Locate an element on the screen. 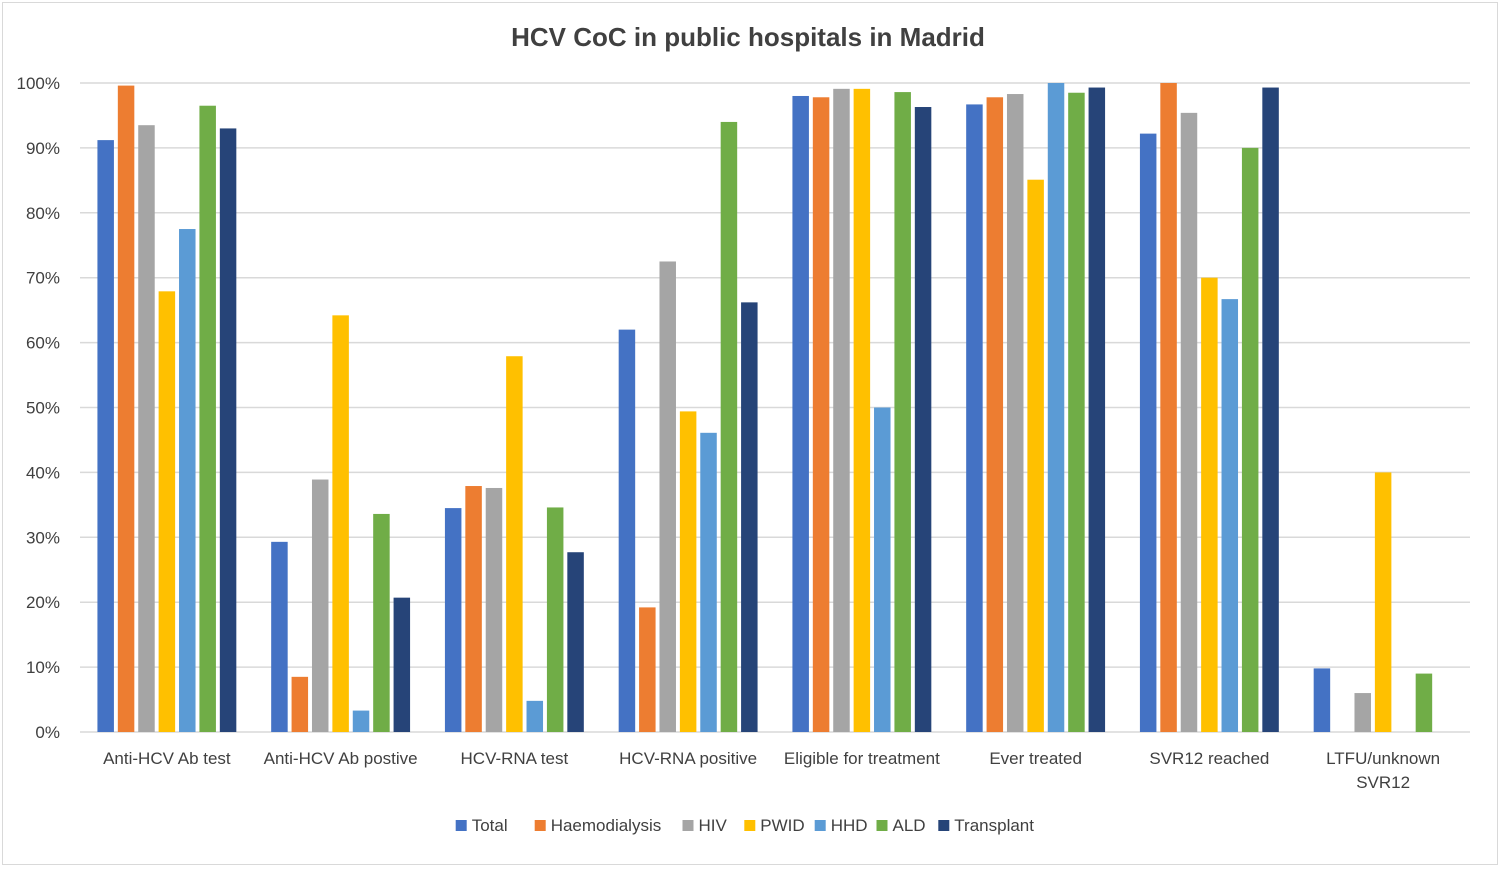 Image resolution: width=1502 pixels, height=869 pixels. legend-label-hhd: HHD is located at coordinates (849, 825).